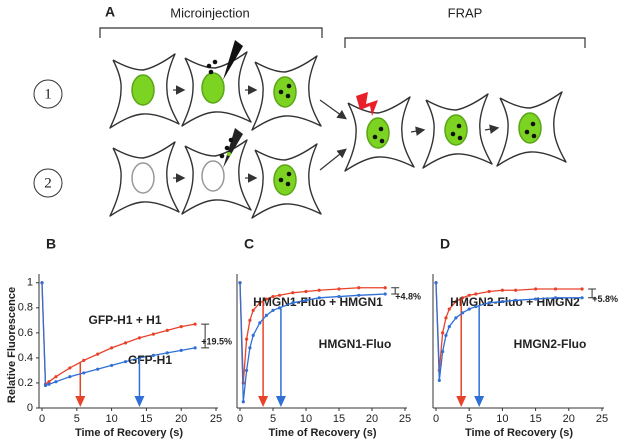  What do you see at coordinates (280, 401) in the screenshot?
I see `half-time-head` at bounding box center [280, 401].